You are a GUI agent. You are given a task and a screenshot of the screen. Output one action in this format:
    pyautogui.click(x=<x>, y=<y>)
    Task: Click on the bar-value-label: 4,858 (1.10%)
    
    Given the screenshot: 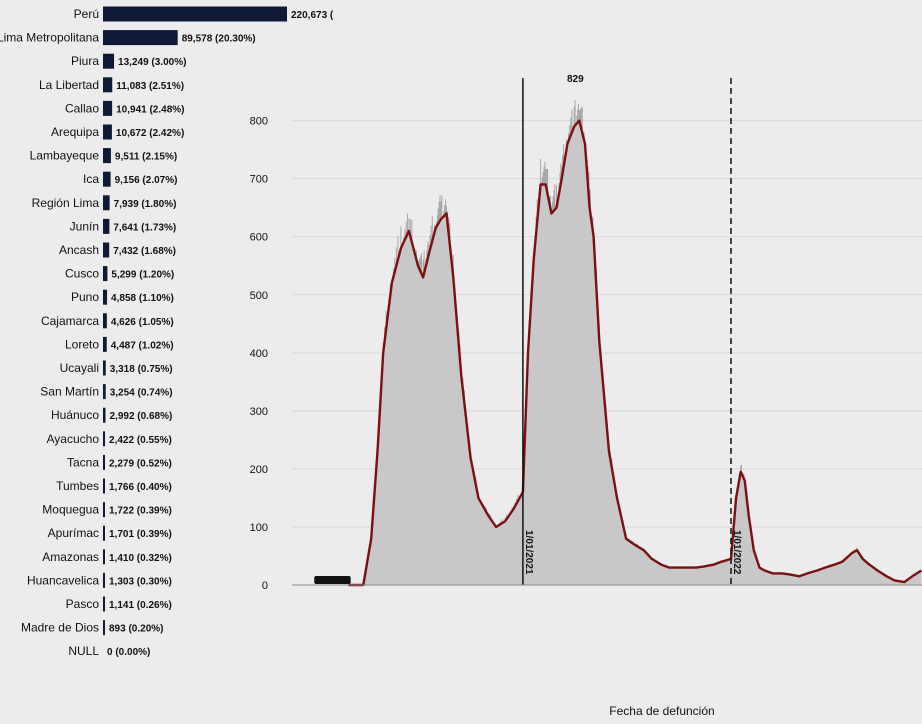 What is the action you would take?
    pyautogui.click(x=142, y=298)
    